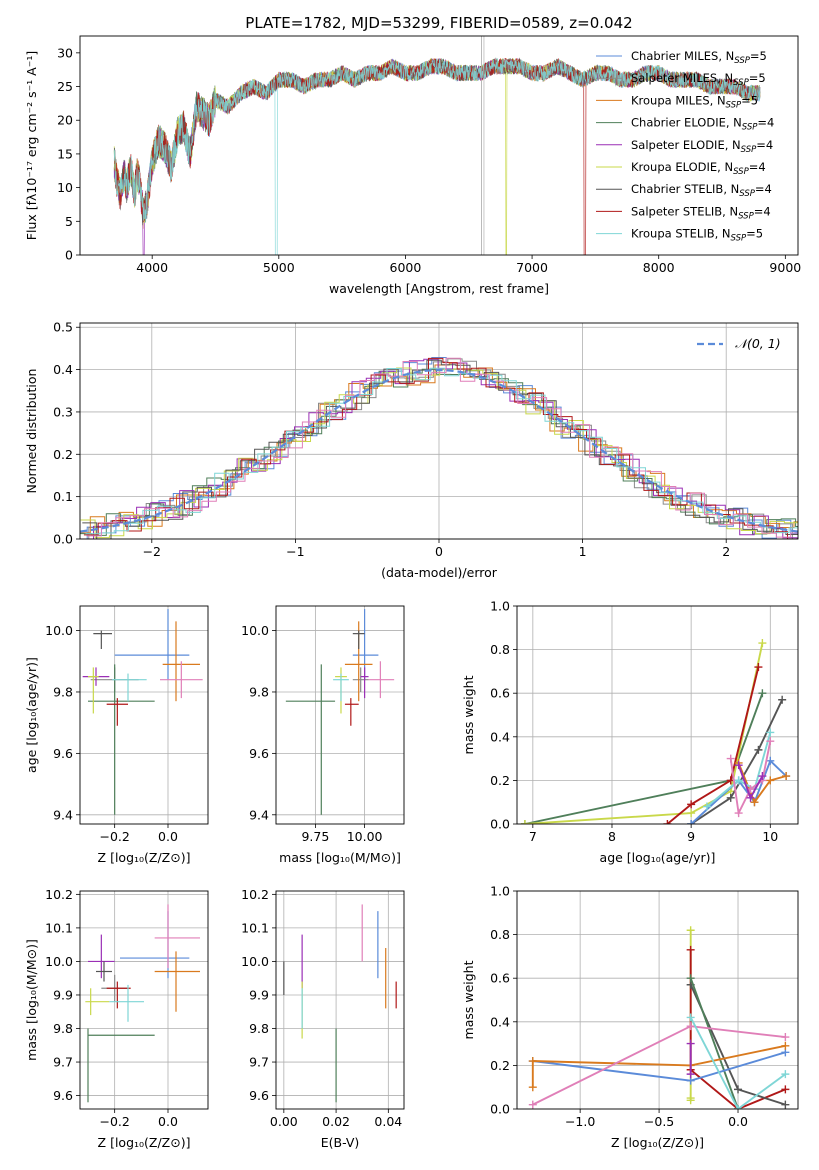 Image resolution: width=819 pixels, height=1170 pixels. What do you see at coordinates (152, 267) in the screenshot?
I see `x-tick-label: 4000` at bounding box center [152, 267].